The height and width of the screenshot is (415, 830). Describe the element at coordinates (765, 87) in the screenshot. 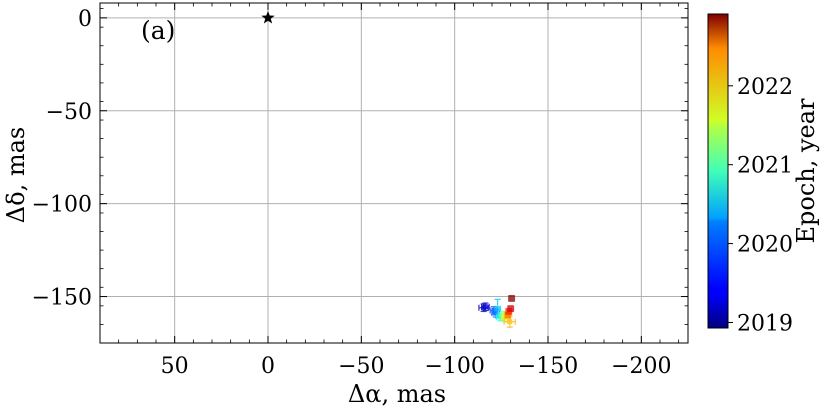

I see `colorbar-tick-label: 2022` at that location.